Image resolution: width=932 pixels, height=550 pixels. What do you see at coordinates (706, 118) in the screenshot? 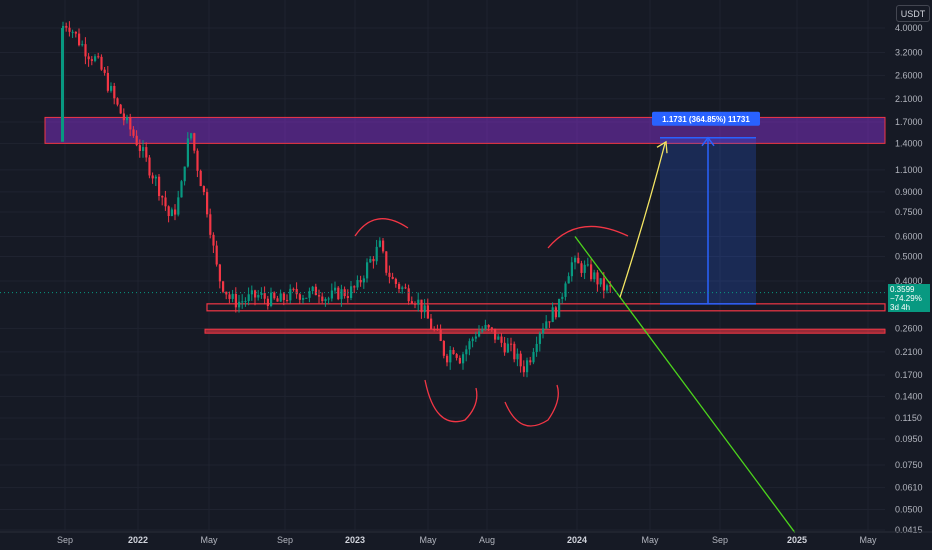
I see `measure-label-bg` at bounding box center [706, 118].